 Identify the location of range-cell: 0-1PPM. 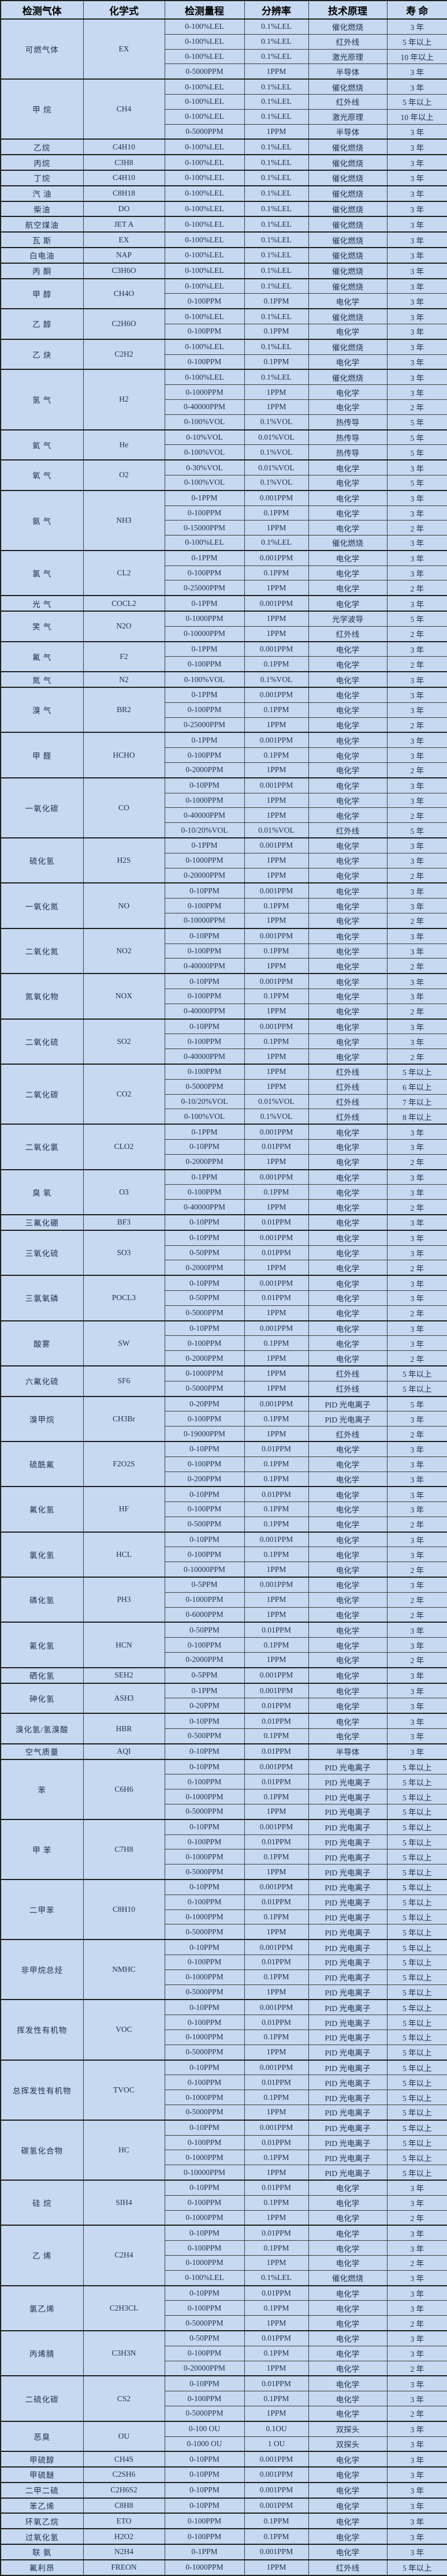
(204, 603).